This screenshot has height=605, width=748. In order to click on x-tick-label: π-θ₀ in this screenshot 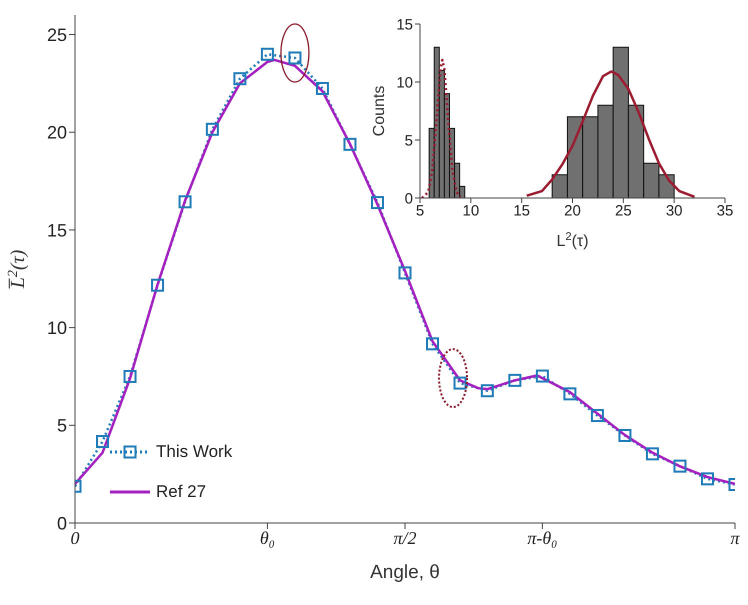, I will do `click(542, 538)`.